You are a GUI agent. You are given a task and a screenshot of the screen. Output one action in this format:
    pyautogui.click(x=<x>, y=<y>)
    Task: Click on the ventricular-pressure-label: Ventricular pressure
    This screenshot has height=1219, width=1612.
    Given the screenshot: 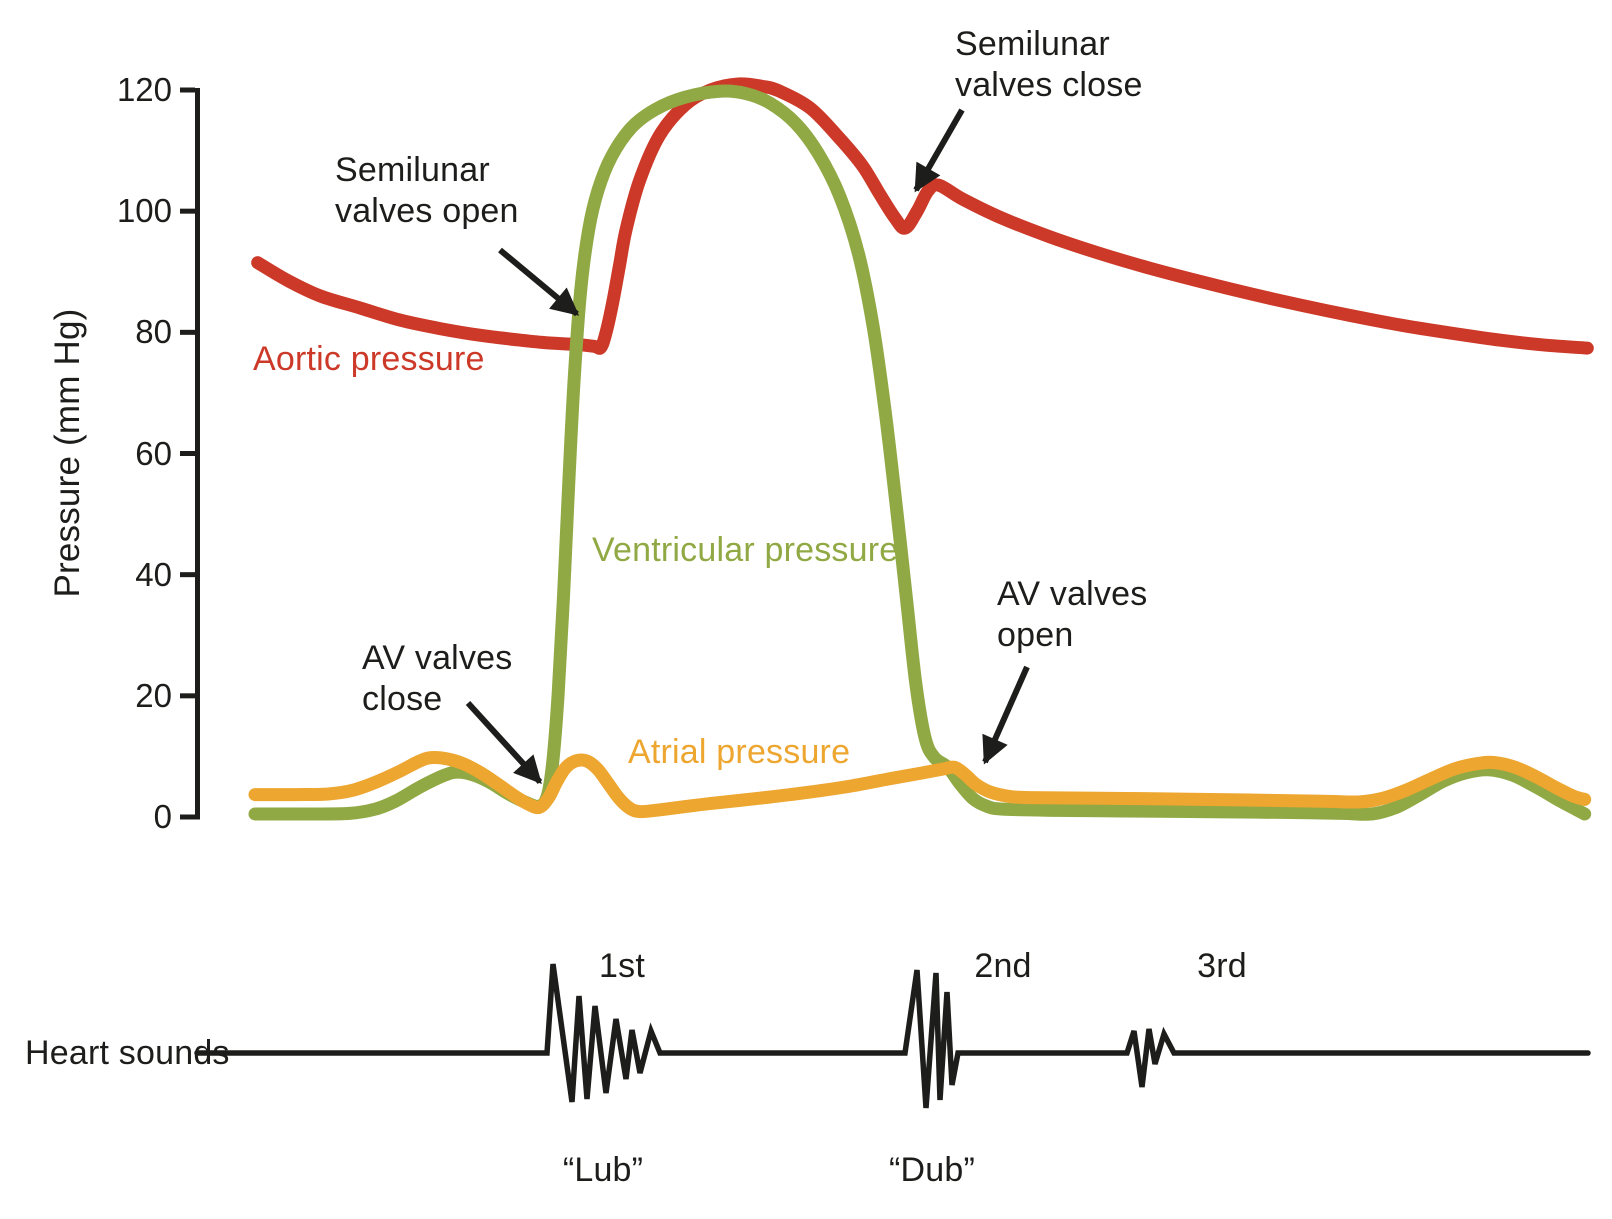 What is the action you would take?
    pyautogui.click(x=745, y=550)
    